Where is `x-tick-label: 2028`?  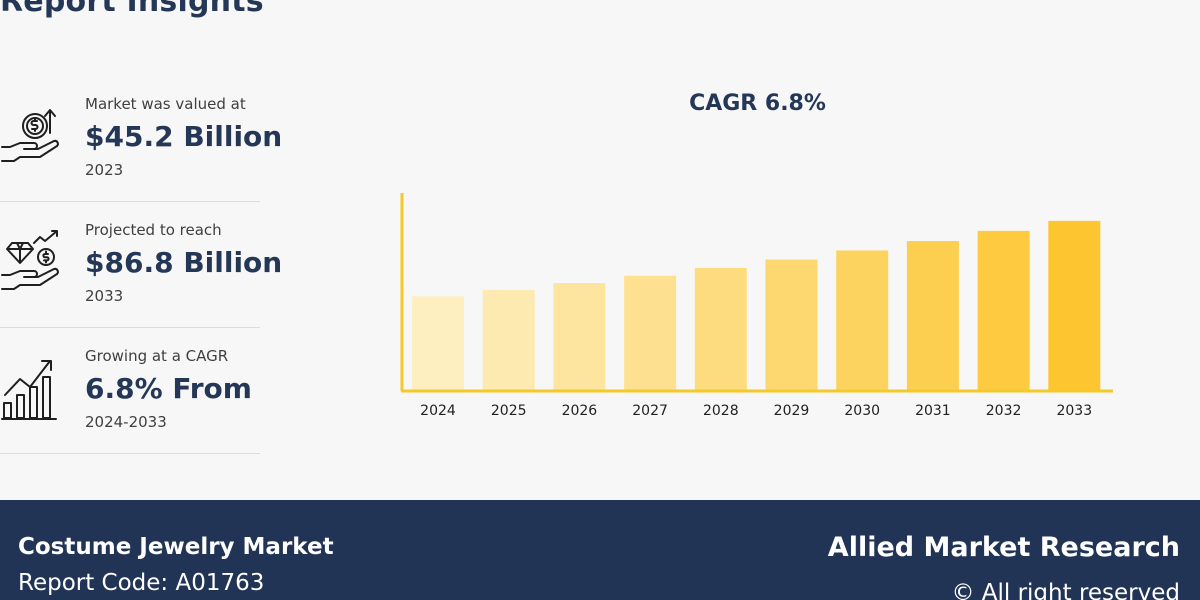 x-tick-label: 2028 is located at coordinates (721, 411).